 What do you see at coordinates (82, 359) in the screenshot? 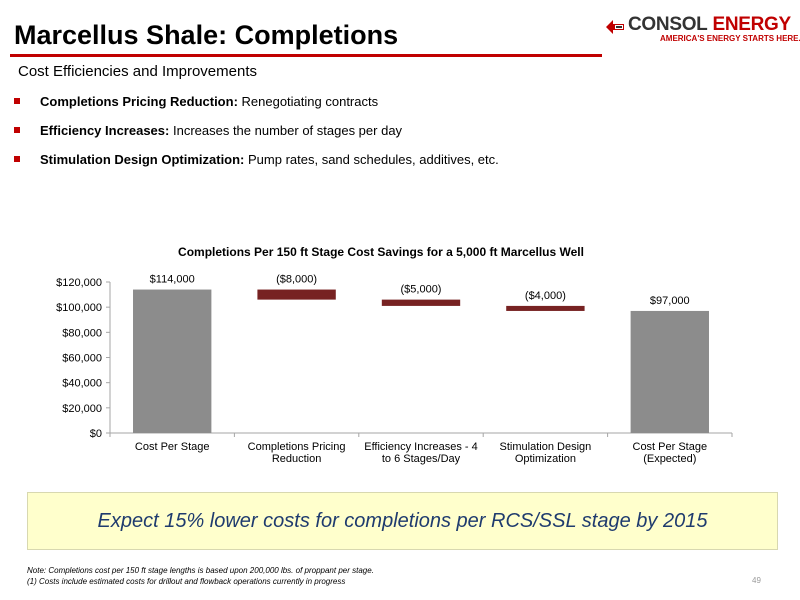
I see `y-tick-label: $60,000` at bounding box center [82, 359].